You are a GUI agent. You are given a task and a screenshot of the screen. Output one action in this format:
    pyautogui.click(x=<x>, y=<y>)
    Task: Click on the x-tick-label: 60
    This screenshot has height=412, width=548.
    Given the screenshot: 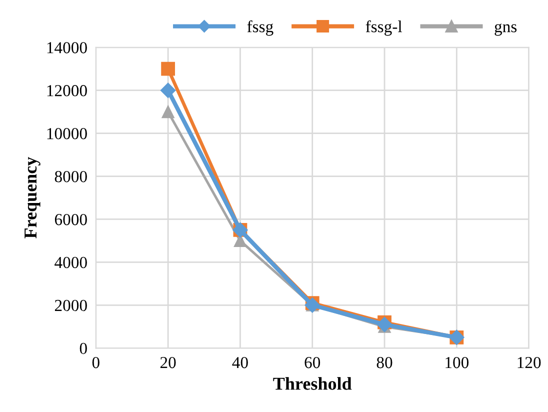 What is the action you would take?
    pyautogui.click(x=312, y=362)
    